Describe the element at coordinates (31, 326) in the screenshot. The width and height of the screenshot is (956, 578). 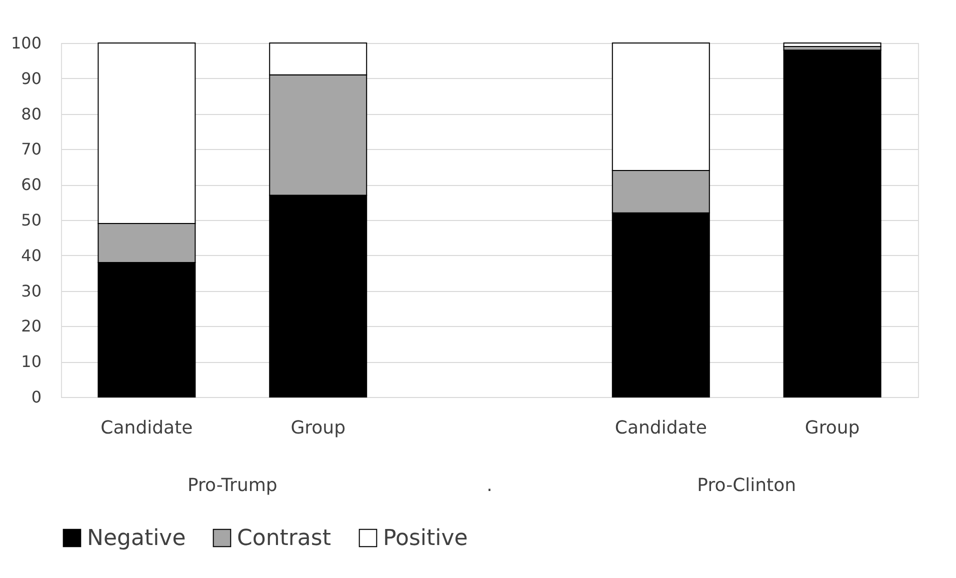
I see `y-tick-label: 20` at that location.